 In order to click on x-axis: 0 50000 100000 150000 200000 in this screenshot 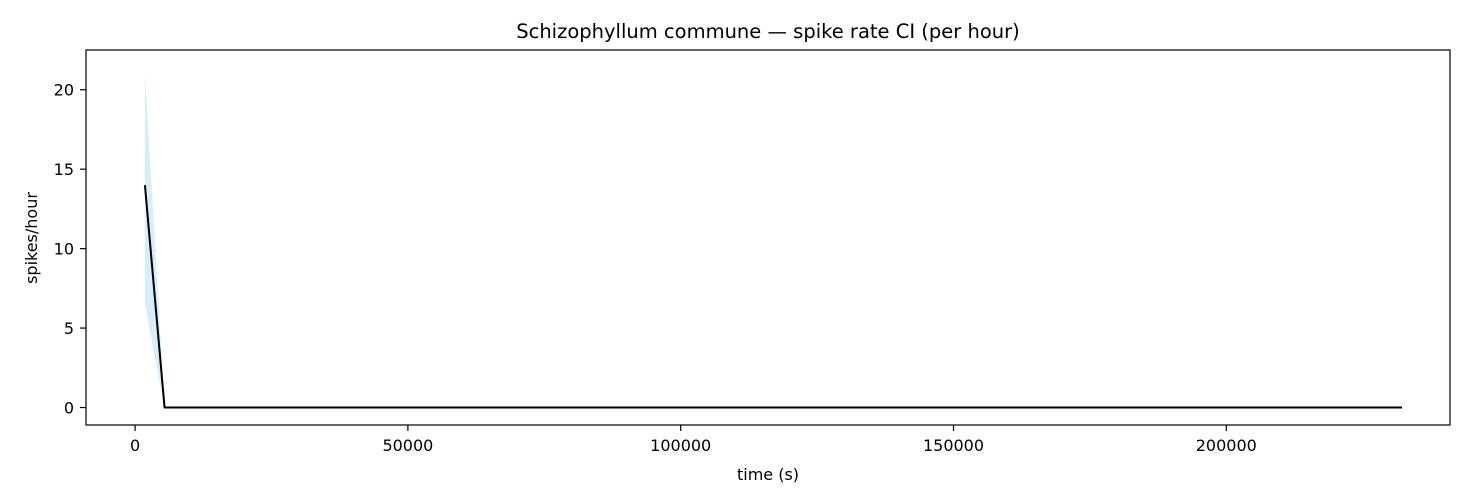, I will do `click(693, 440)`.